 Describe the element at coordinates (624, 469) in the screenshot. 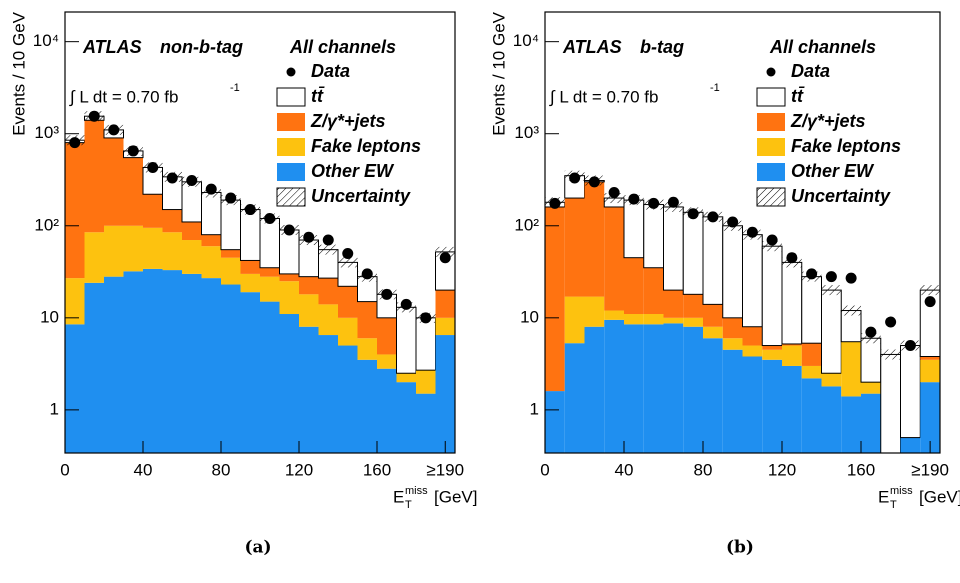

I see `x-tick-label: 40` at that location.